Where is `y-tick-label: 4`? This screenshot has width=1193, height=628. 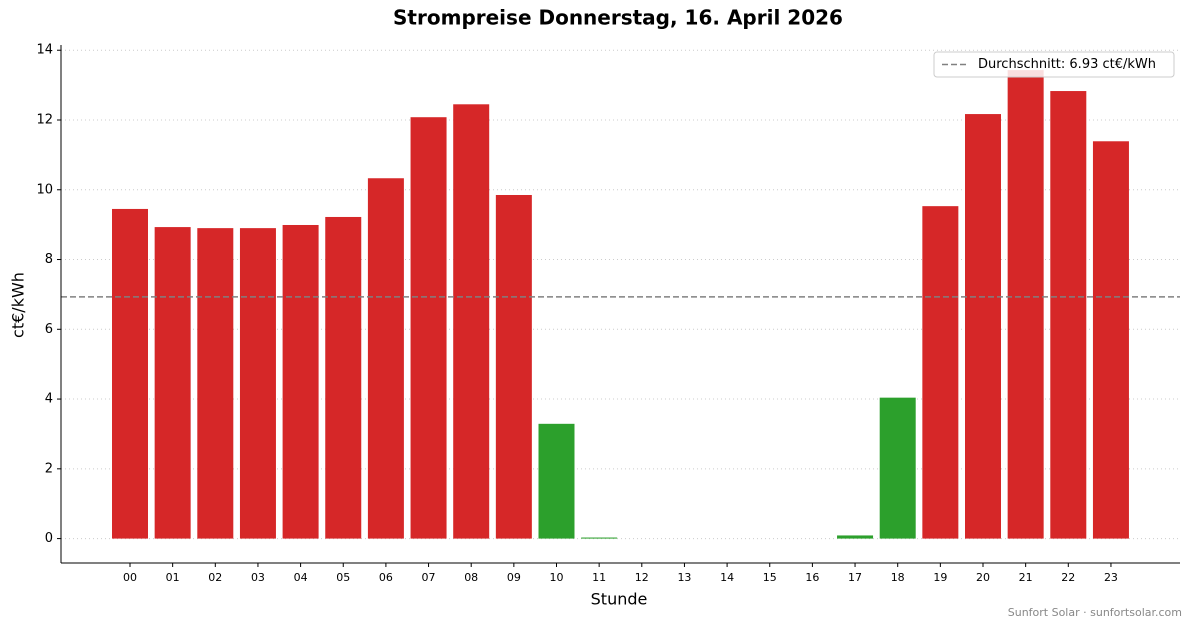
y-tick-label: 4 is located at coordinates (49, 399).